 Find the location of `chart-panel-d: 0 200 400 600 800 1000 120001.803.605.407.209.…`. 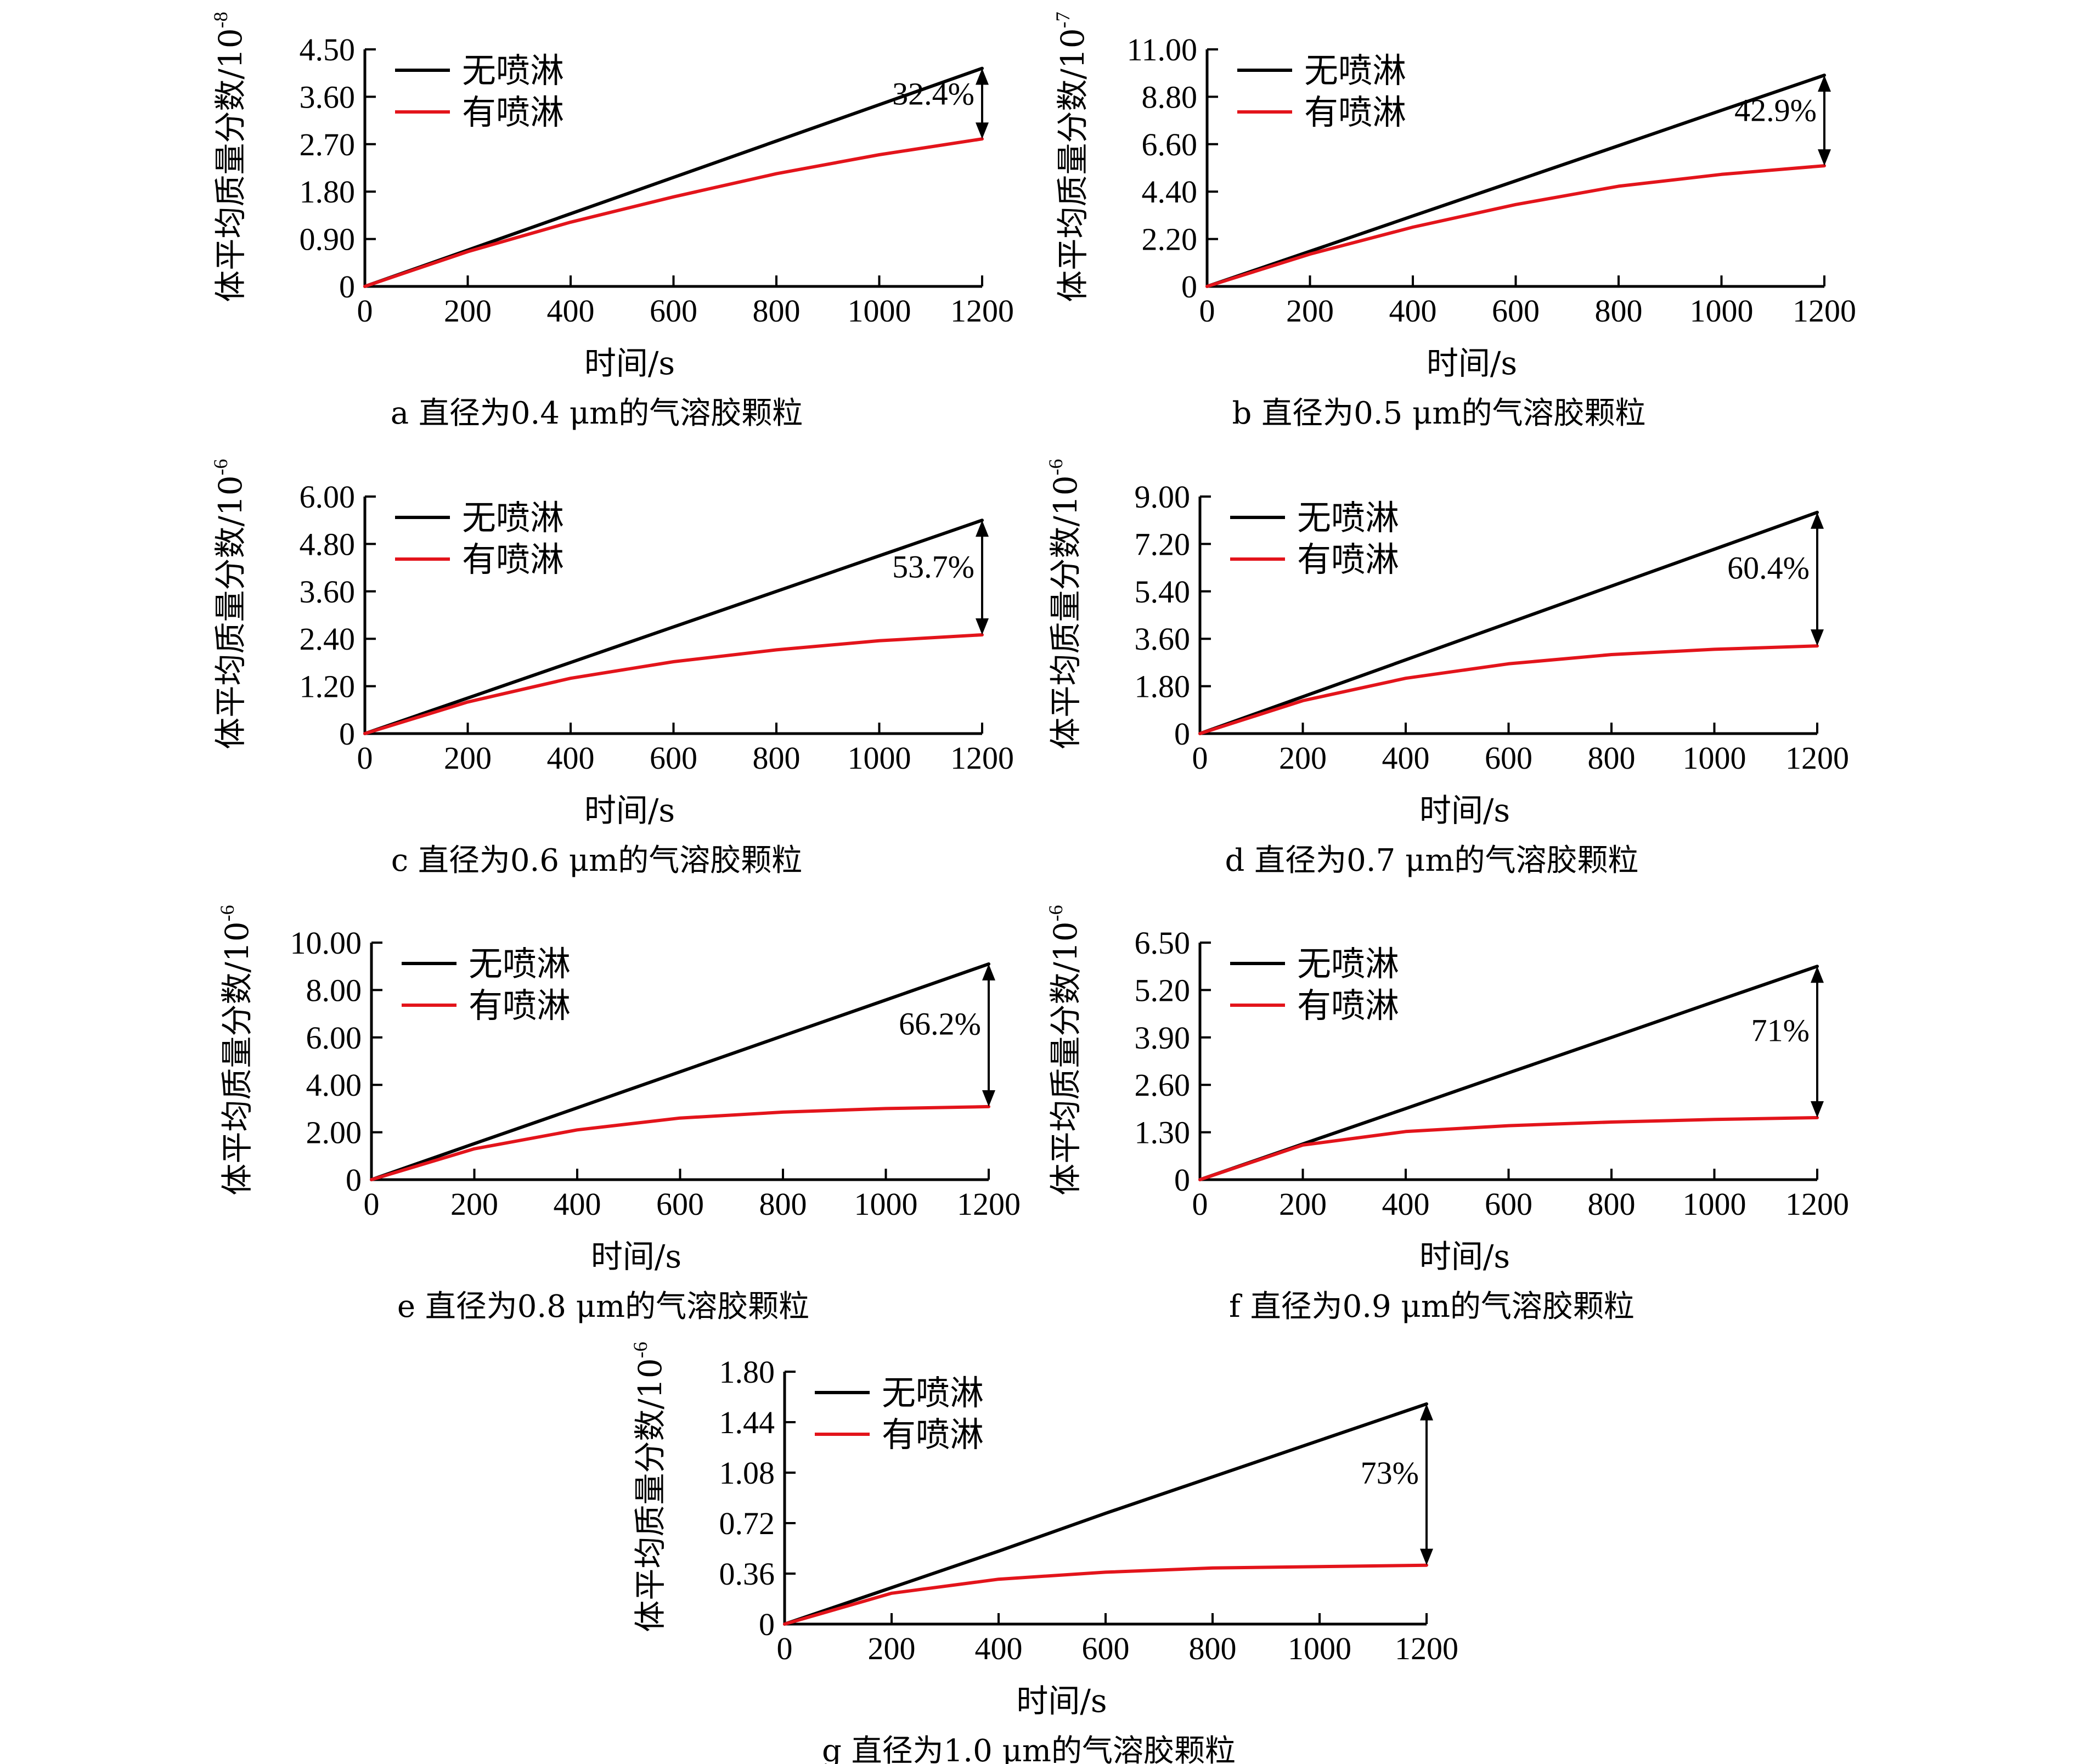

chart-panel-d: 0 200 400 600 800 1000 120001.803.605.407.209.… is located at coordinates (1447, 668).